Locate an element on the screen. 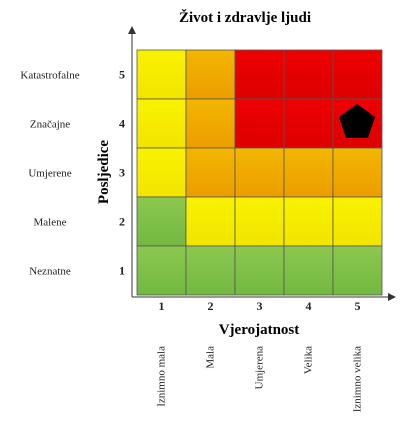 The width and height of the screenshot is (402, 430). x-arrow is located at coordinates (392, 297).